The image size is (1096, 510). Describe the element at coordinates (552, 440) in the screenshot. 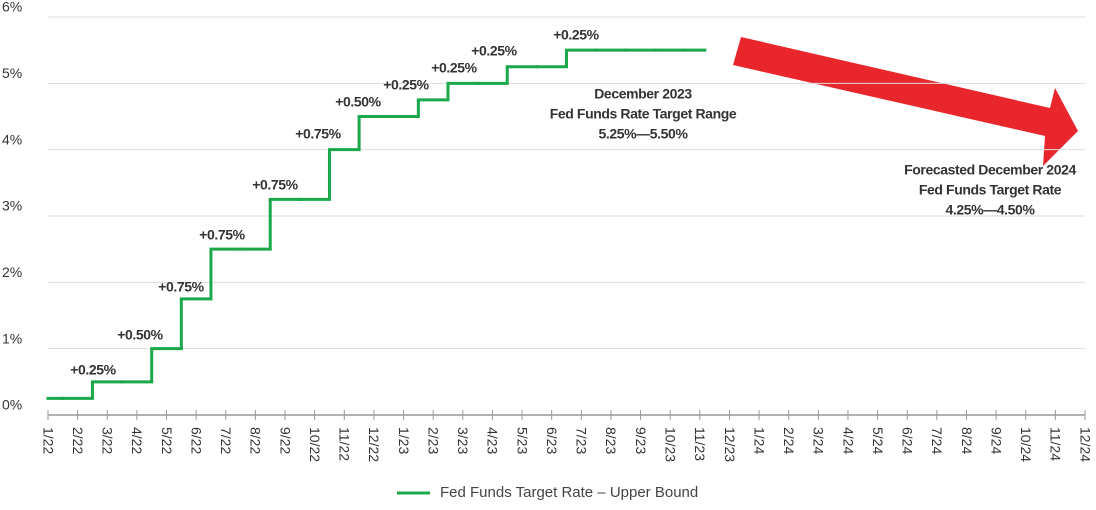

I see `x-tick-label: 6/23` at that location.